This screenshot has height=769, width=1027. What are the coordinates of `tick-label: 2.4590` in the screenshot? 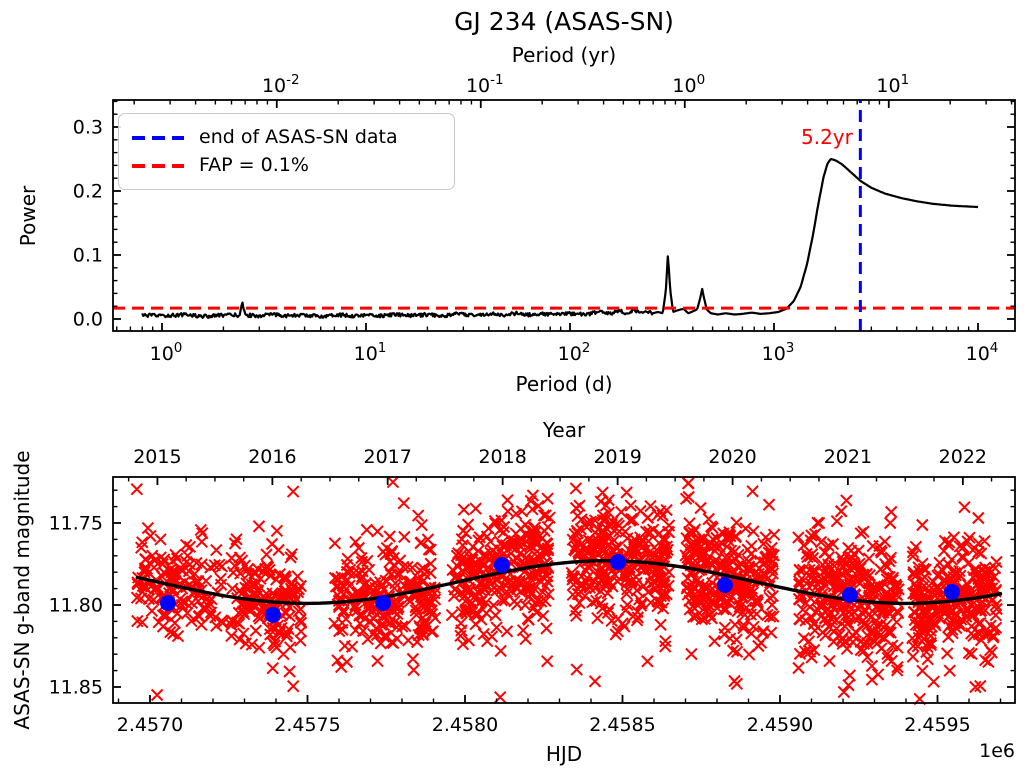 It's located at (780, 725).